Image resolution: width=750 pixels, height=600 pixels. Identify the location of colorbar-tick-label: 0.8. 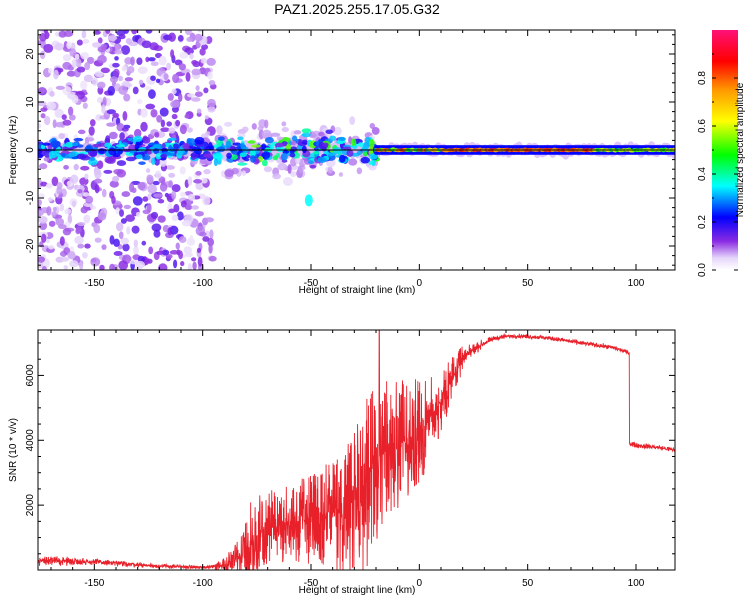
(702, 78).